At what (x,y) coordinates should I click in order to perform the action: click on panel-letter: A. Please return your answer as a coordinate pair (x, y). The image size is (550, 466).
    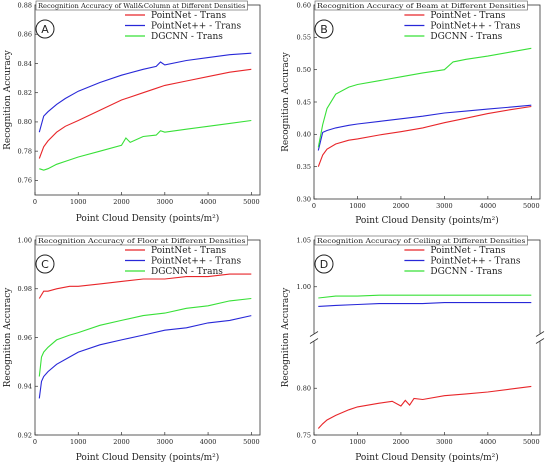
    Looking at the image, I should click on (45, 29).